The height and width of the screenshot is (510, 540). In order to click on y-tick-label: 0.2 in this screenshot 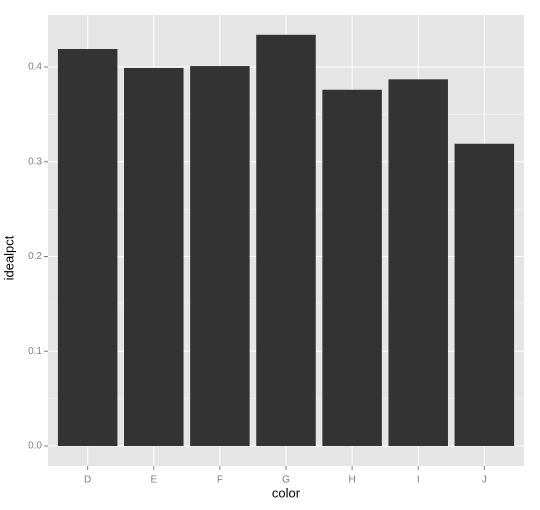, I will do `click(35, 256)`.